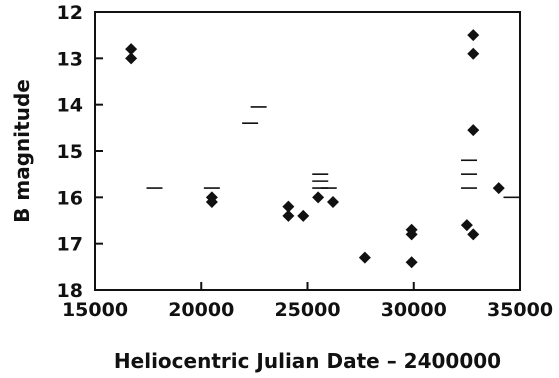 The width and height of the screenshot is (559, 378). What do you see at coordinates (70, 152) in the screenshot?
I see `y-tick-label: 15` at bounding box center [70, 152].